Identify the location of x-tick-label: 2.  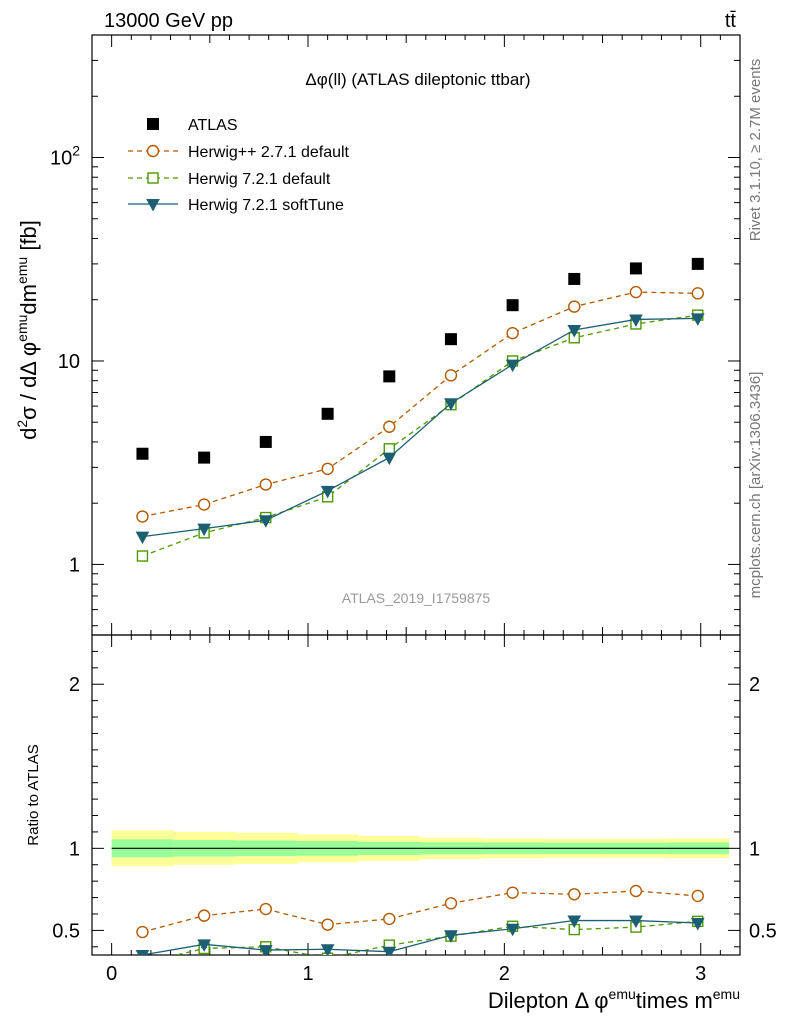
(504, 974).